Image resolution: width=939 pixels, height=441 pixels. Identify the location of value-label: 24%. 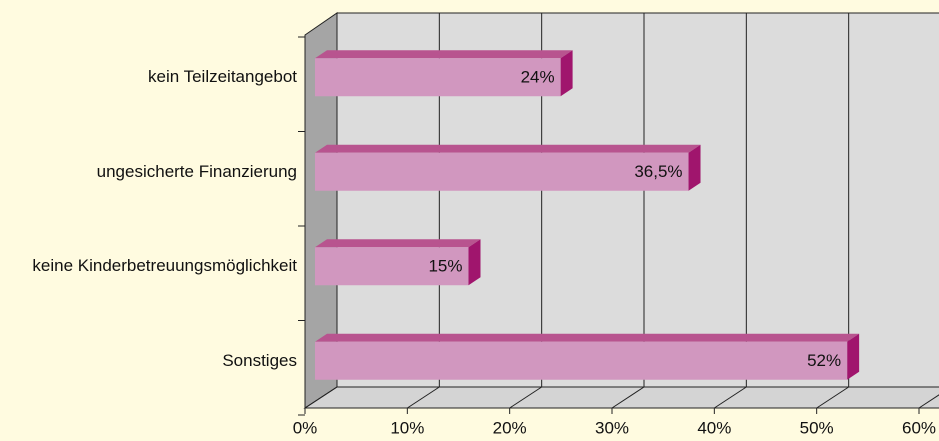
(538, 77).